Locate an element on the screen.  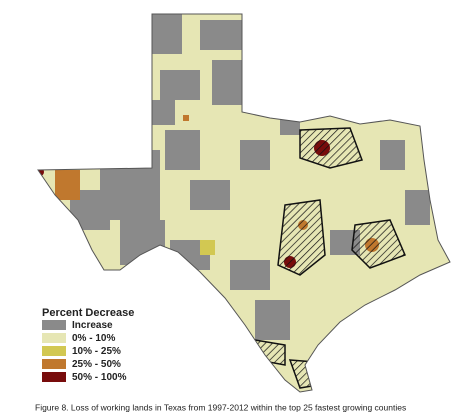
legend-label: 50% - 100% is located at coordinates (99, 377).